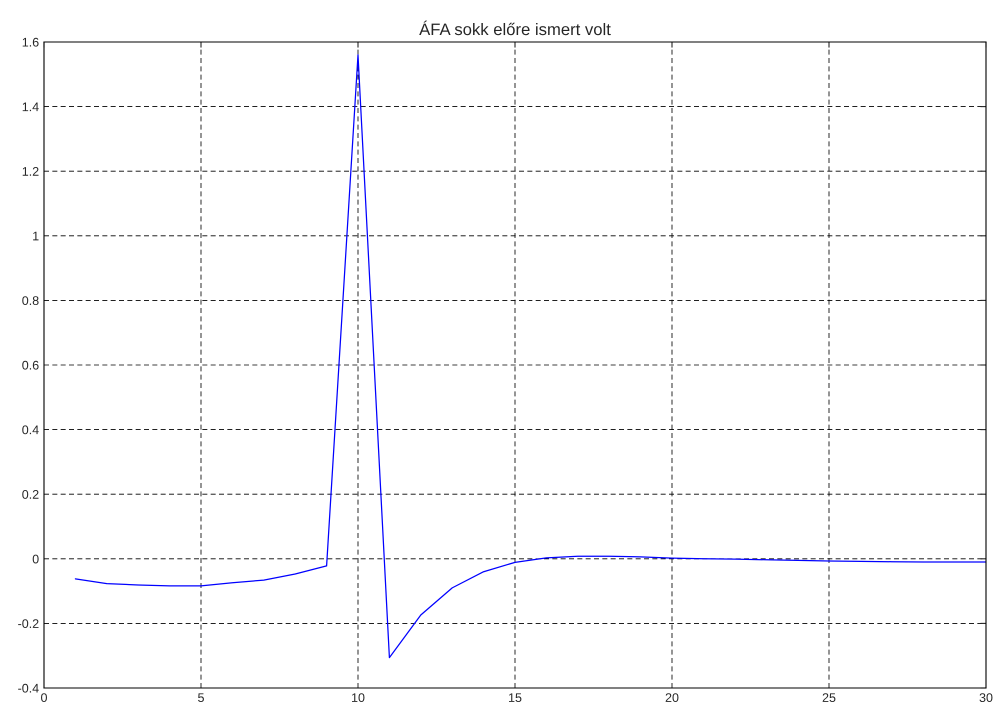  What do you see at coordinates (358, 697) in the screenshot?
I see `x-tick-label: 10` at bounding box center [358, 697].